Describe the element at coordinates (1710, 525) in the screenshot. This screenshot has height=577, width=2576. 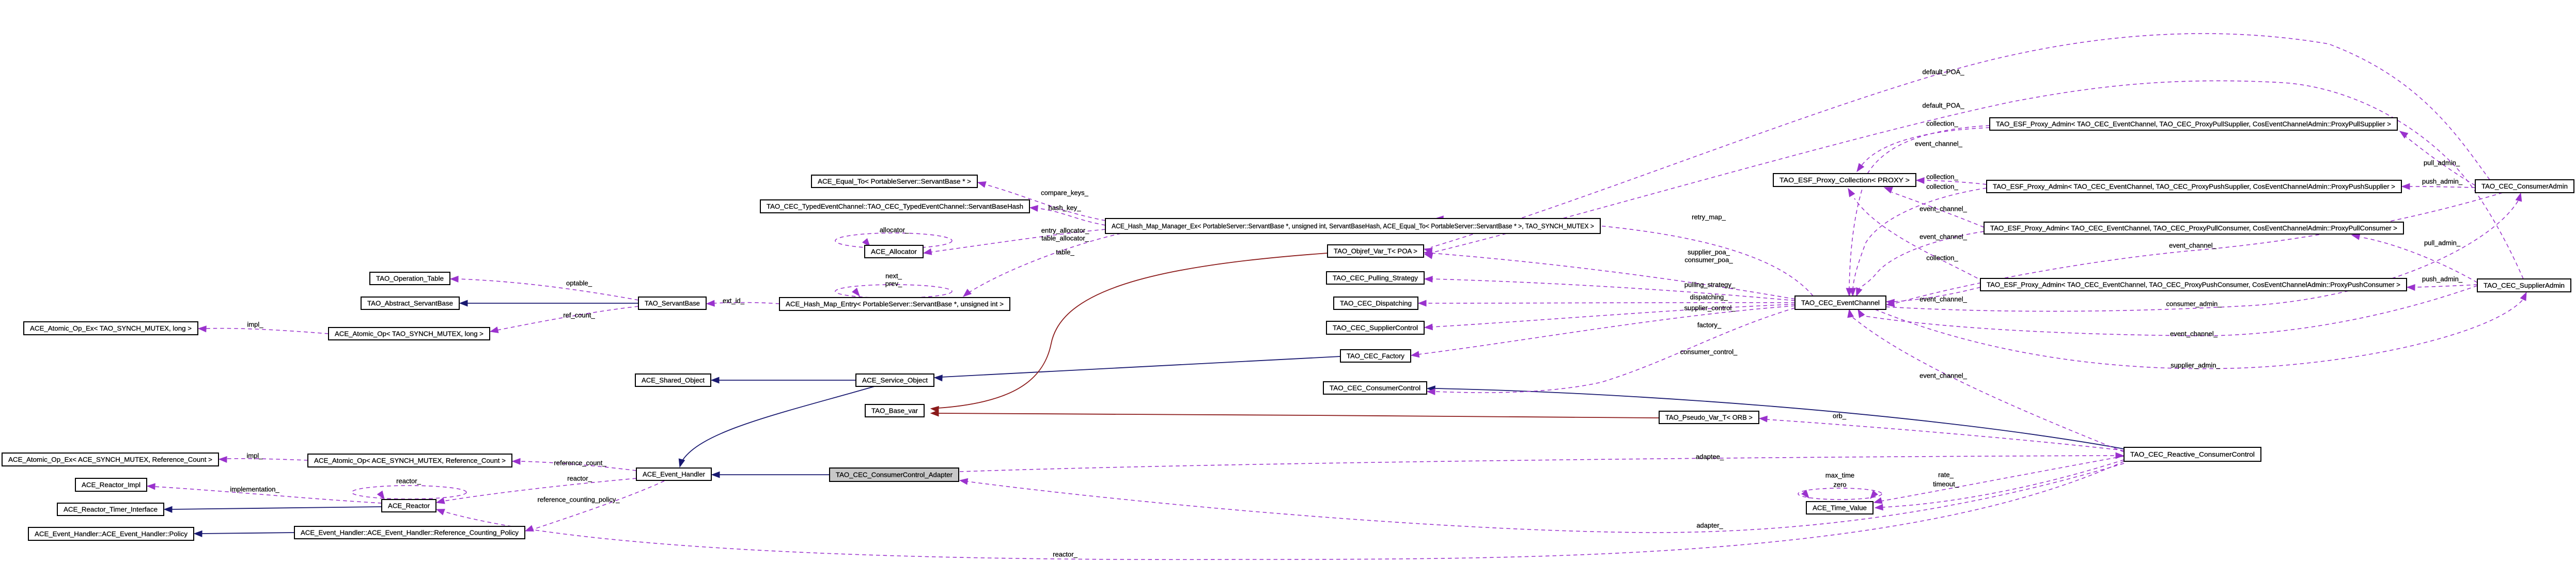
I see `svg-text: adapter_` at that location.